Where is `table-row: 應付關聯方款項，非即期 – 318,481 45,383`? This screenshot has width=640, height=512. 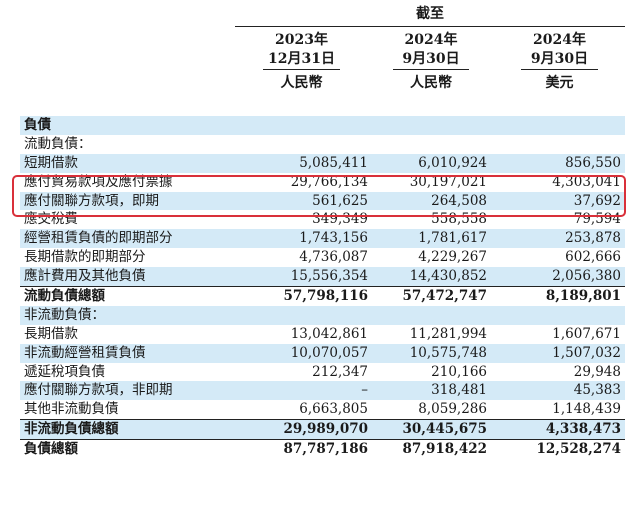 table-row: 應付關聯方款項，非即期 – 318,481 45,383 is located at coordinates (322, 391).